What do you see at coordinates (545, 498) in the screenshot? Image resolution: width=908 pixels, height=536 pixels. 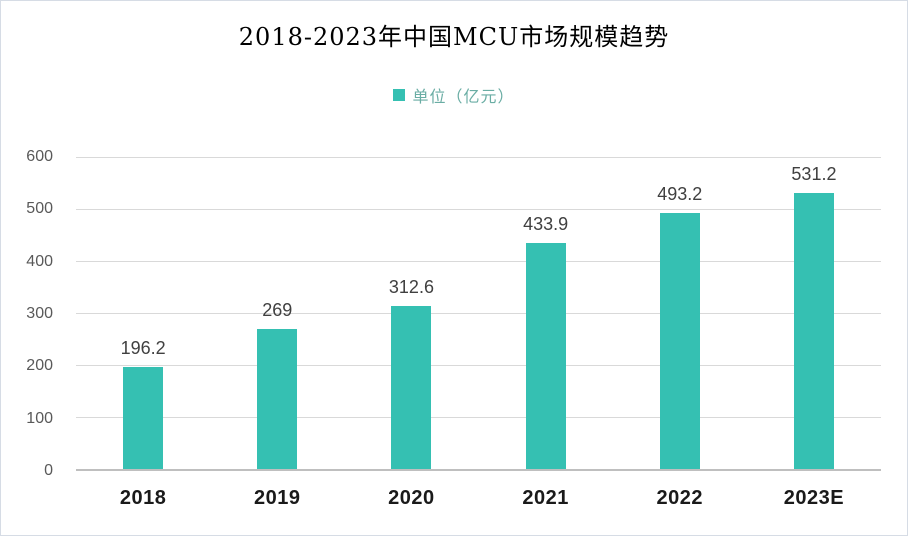 I see `x-axis-tick-label: 2021` at bounding box center [545, 498].